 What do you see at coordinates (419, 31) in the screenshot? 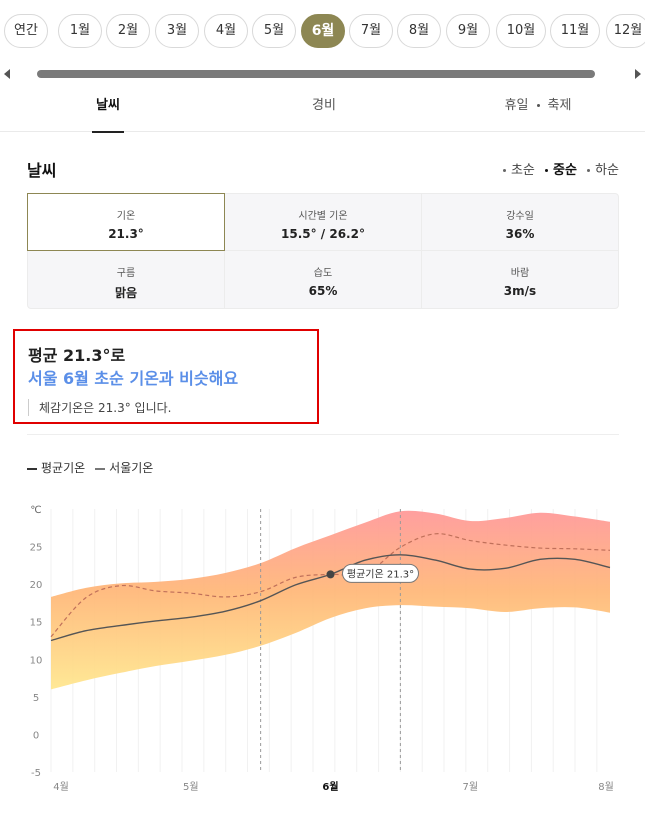
I see `month-chip-8: 8월` at bounding box center [419, 31].